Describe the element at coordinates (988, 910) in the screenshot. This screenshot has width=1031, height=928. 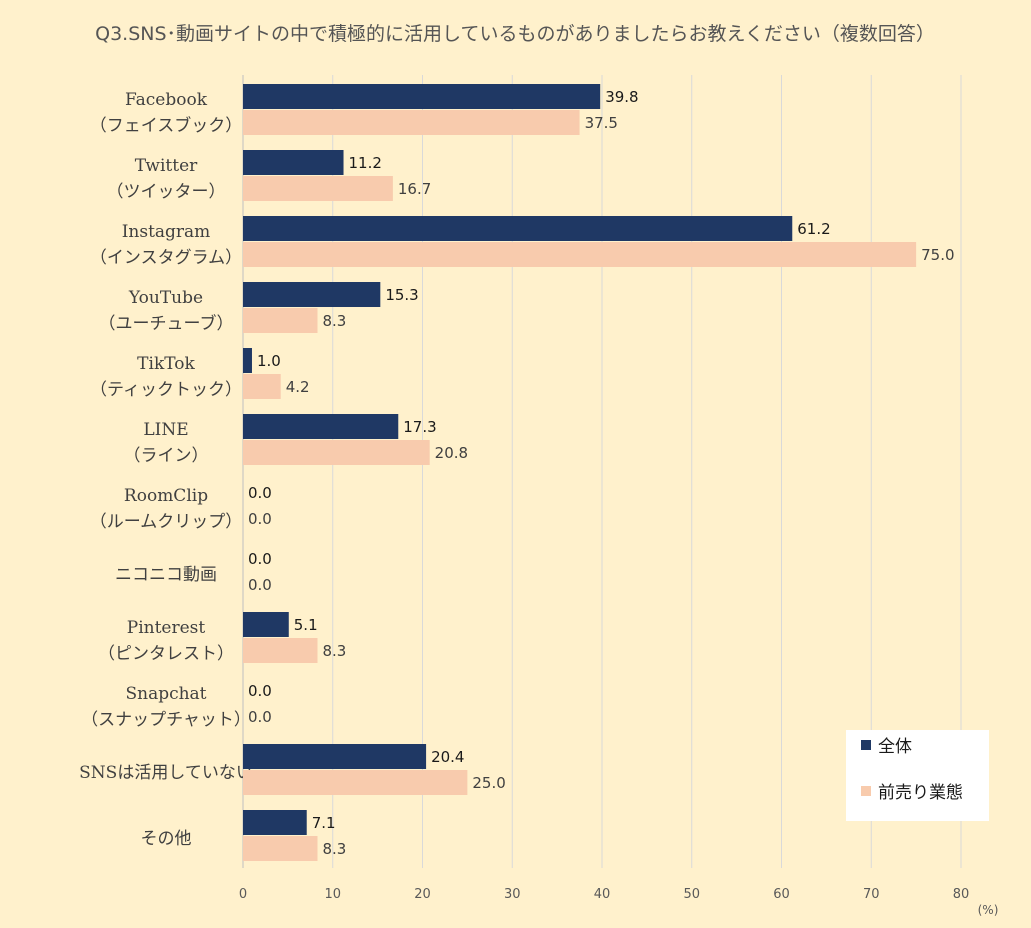
I see `x-axis-unit: (%)` at that location.